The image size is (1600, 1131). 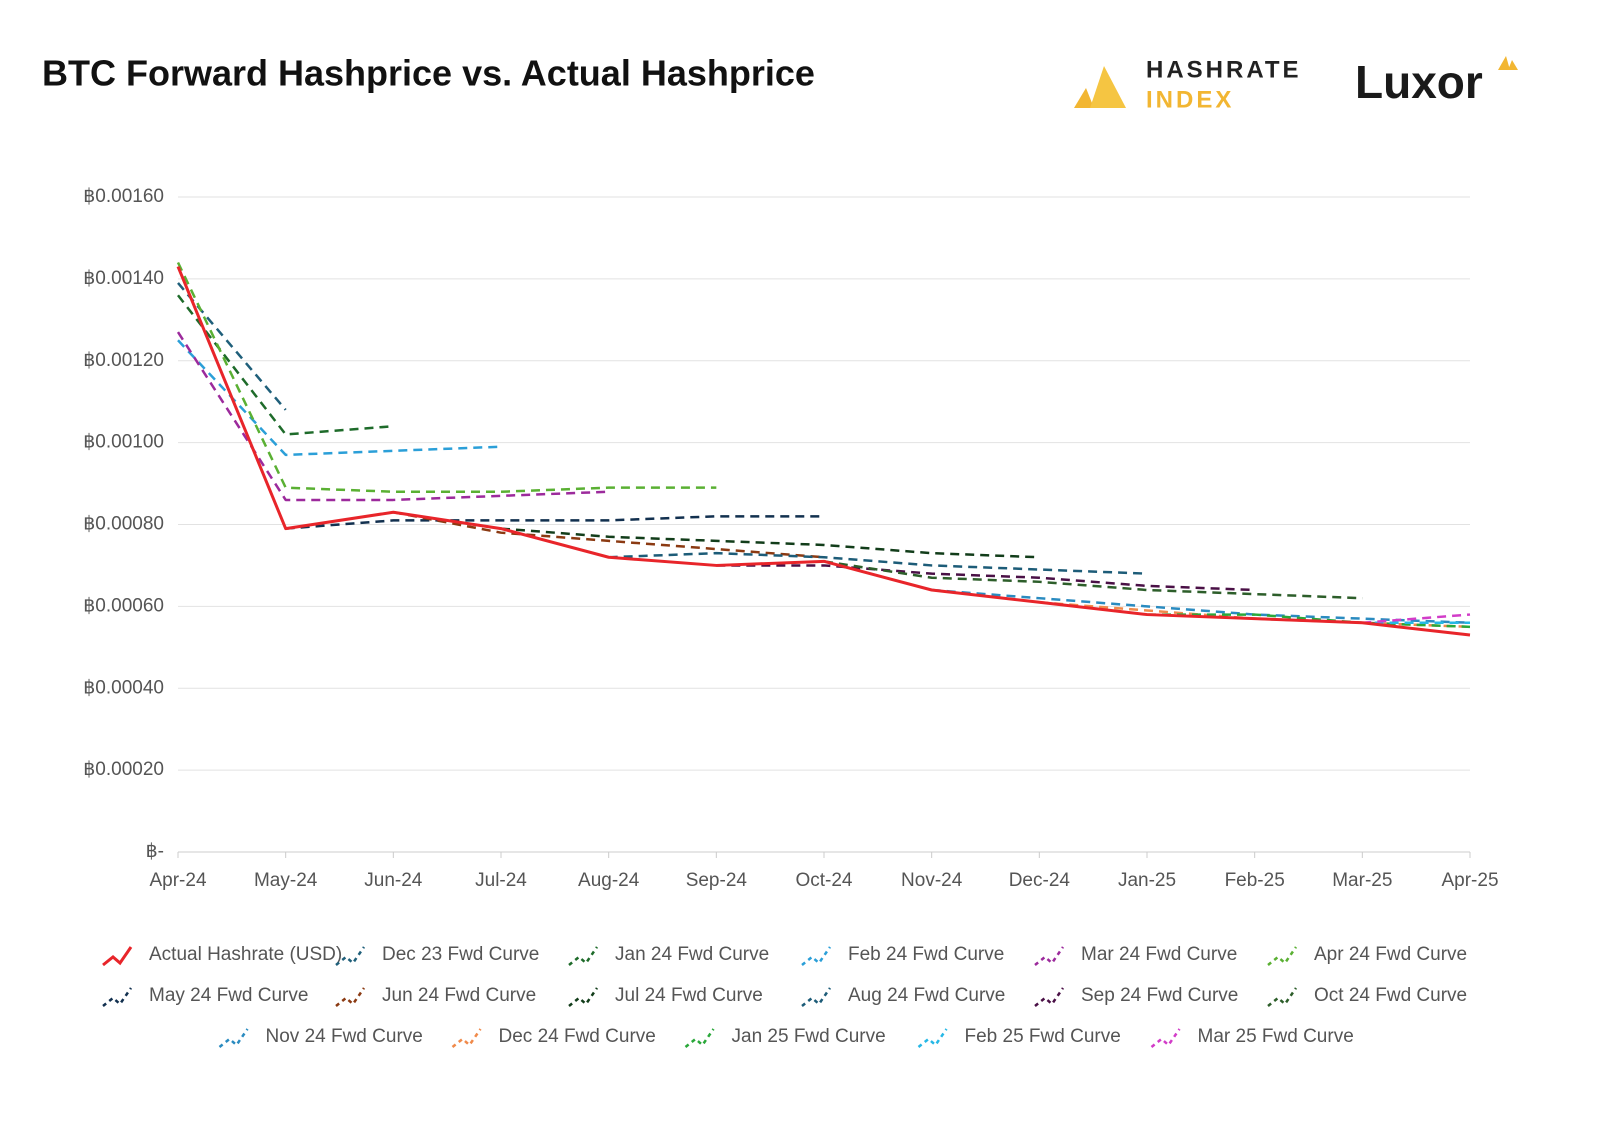 I want to click on x-tick-label: Oct-24, so click(x=823, y=880).